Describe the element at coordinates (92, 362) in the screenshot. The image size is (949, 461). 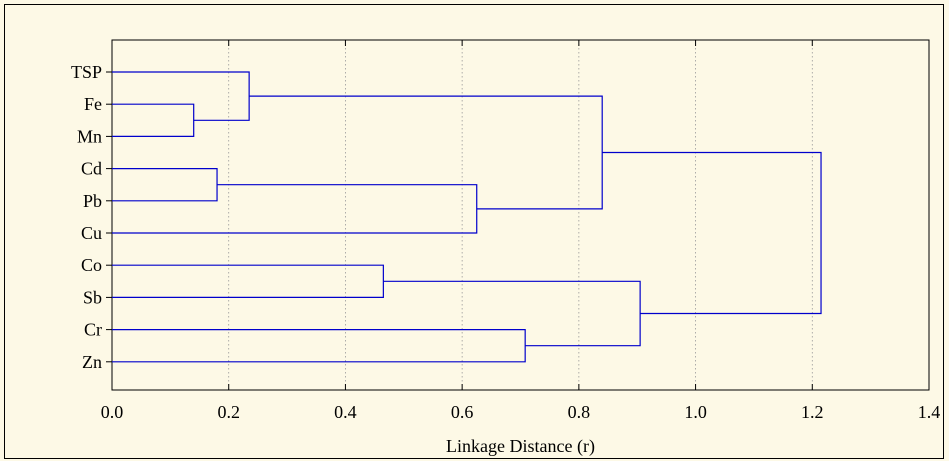
I see `leaf-label-Zn: Zn` at that location.